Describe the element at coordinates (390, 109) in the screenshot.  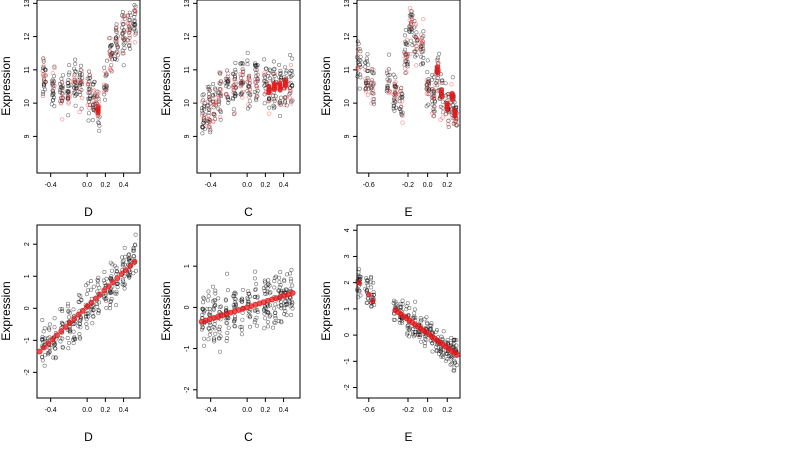
I see `panel-top-right: -0.6 -0.2 0.0 0.2 9 10 11 12 13 E Expression` at that location.